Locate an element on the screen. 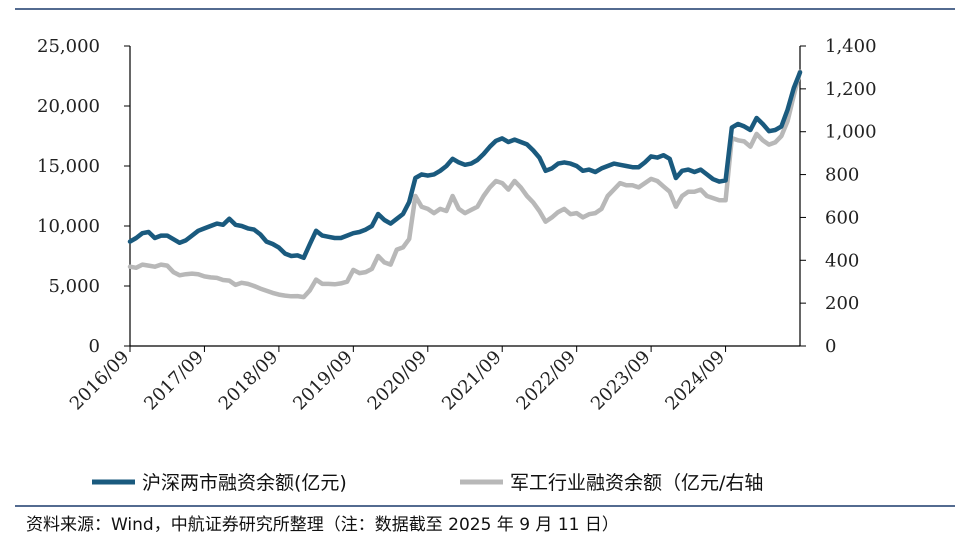  y-right-tick-label: 400 is located at coordinates (842, 260).